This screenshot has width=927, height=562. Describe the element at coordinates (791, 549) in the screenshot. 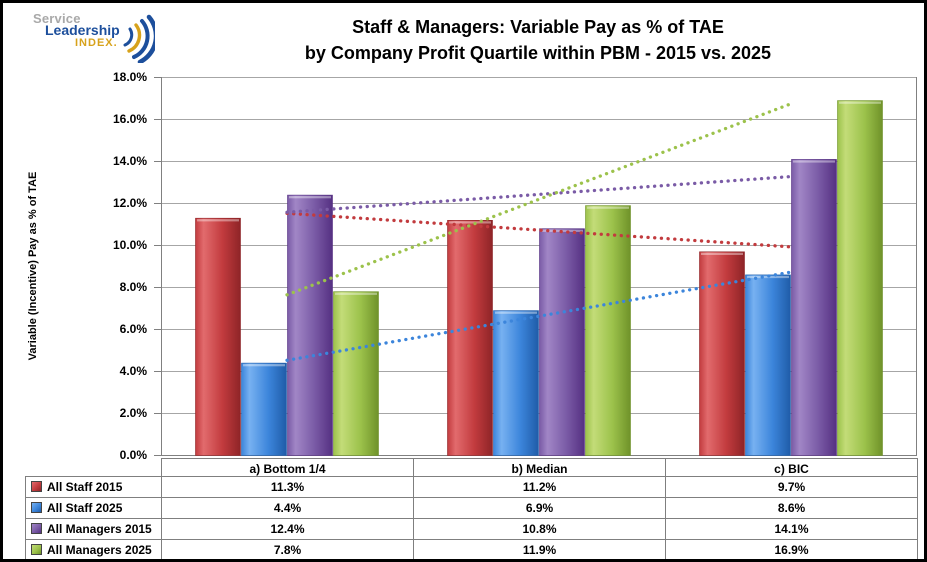

I see `table-value-cell: 16.9%` at that location.